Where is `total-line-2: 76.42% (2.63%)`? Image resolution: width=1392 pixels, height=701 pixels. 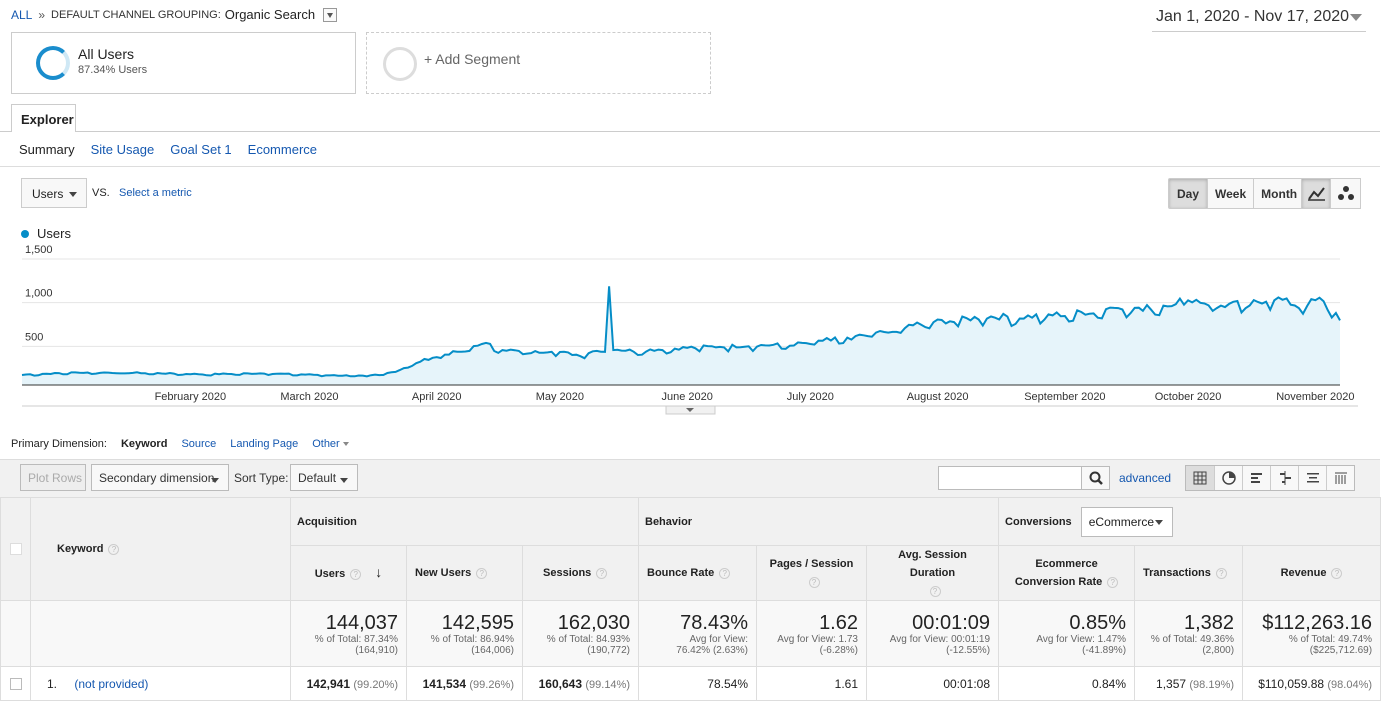
total-line-2: 76.42% (2.63%) is located at coordinates (712, 650).